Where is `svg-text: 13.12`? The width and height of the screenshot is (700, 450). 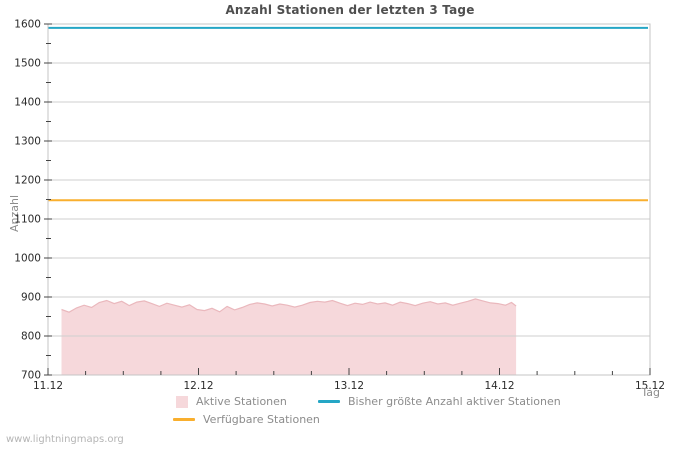 svg-text: 13.12 is located at coordinates (349, 386).